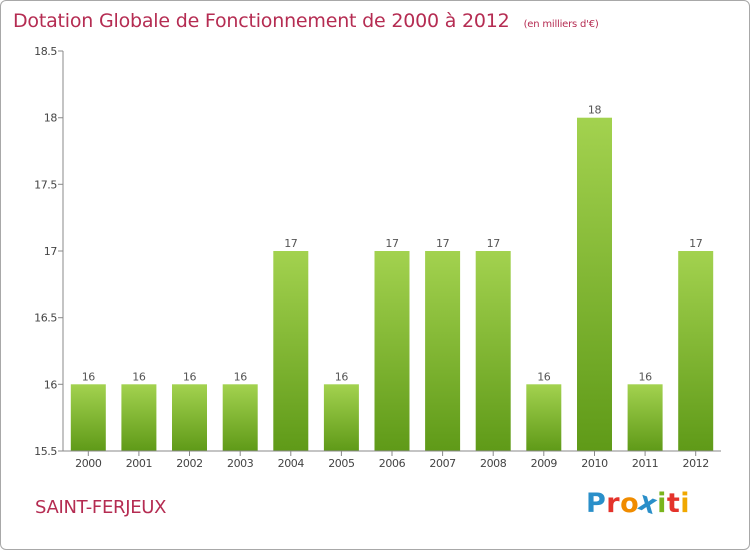 This screenshot has width=750, height=550. I want to click on data-label-2007: 17, so click(443, 243).